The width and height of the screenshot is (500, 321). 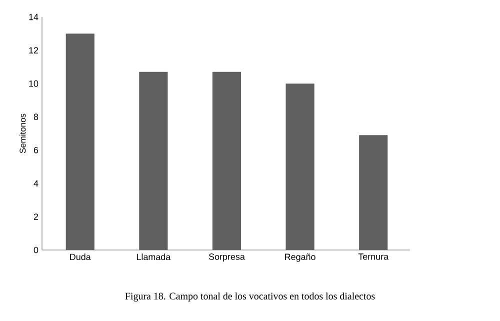 I want to click on y-tick-label: 6, so click(x=36, y=150).